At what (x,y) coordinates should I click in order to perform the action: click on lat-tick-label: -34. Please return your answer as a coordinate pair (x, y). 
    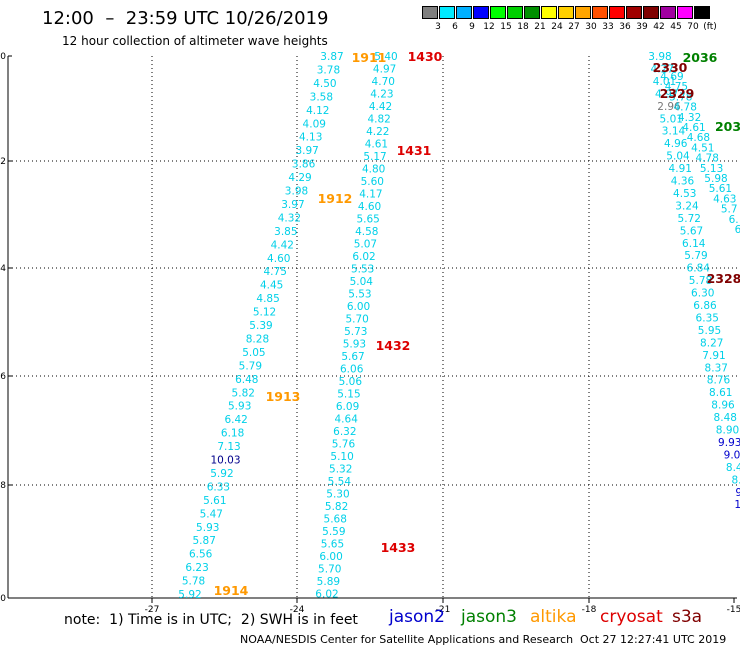
    Looking at the image, I should click on (3, 269).